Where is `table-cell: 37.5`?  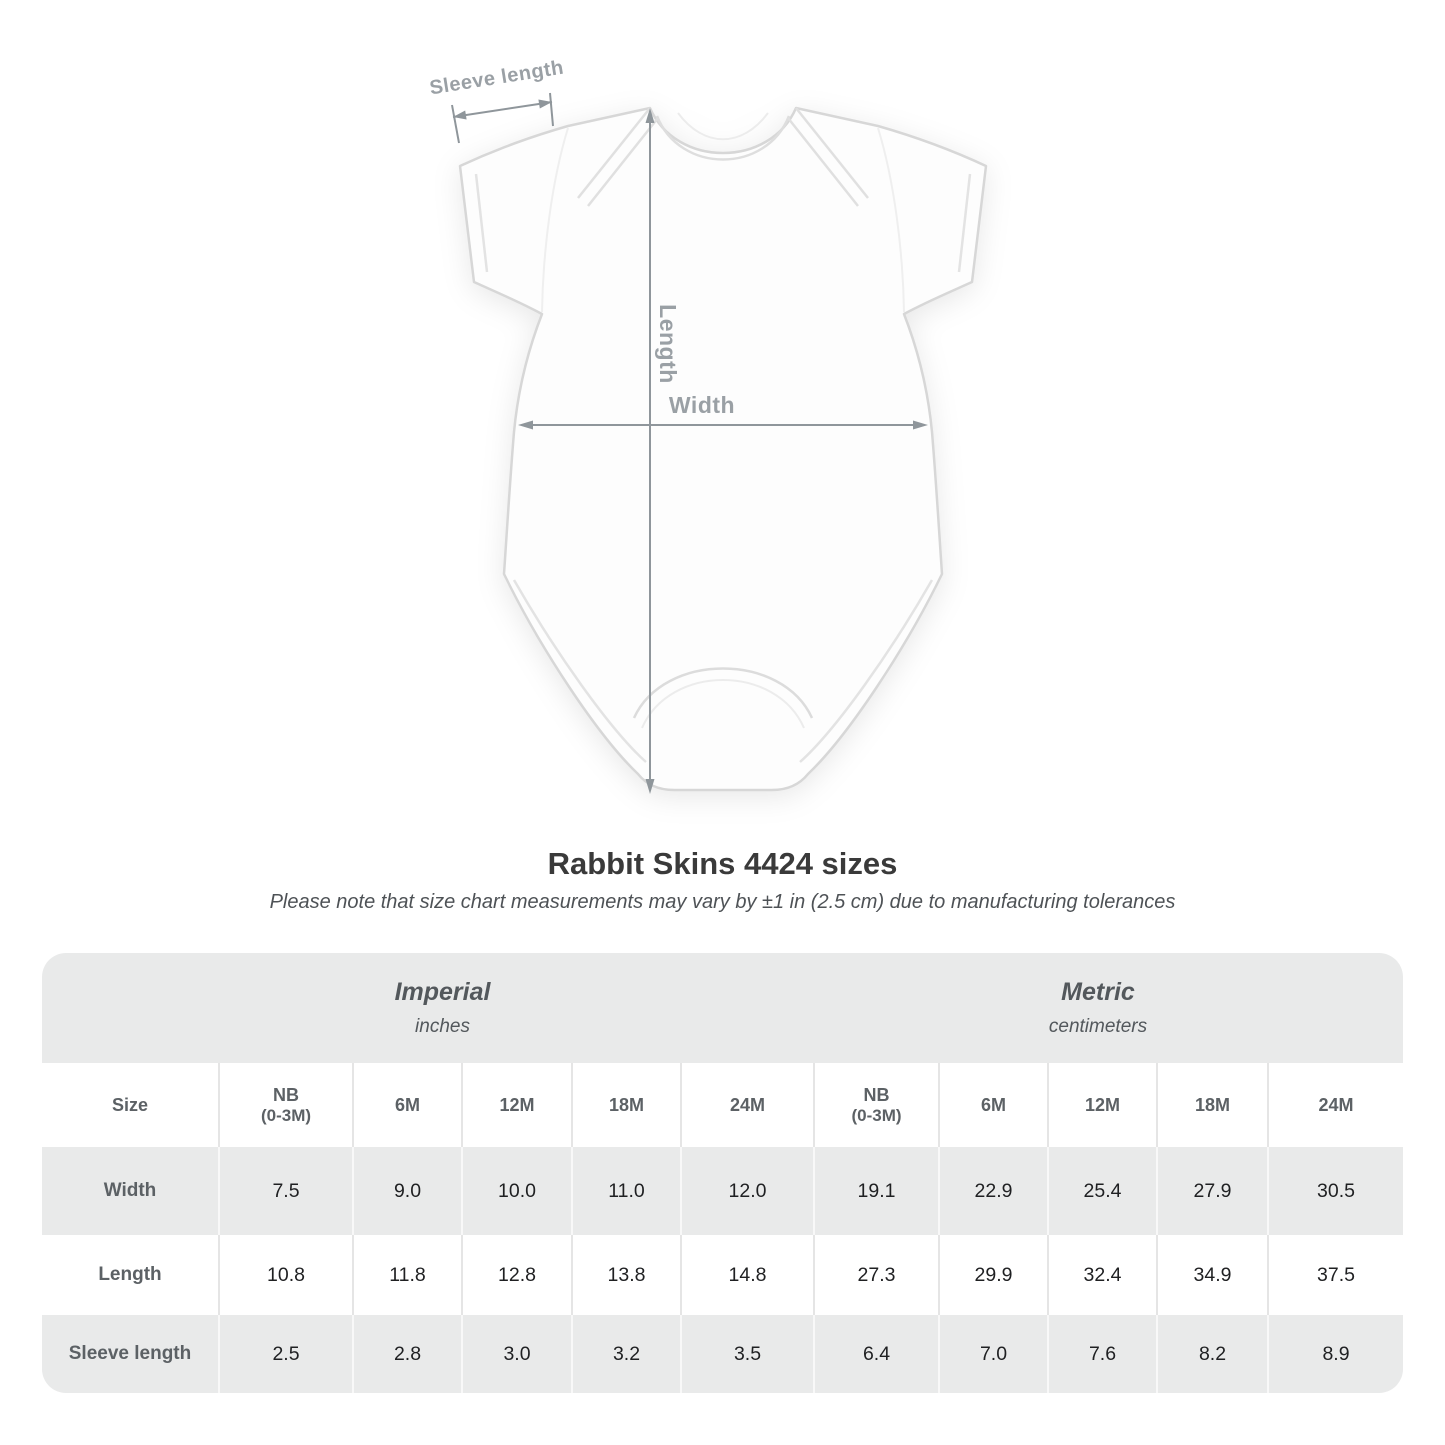
table-cell: 37.5 is located at coordinates (1335, 1275).